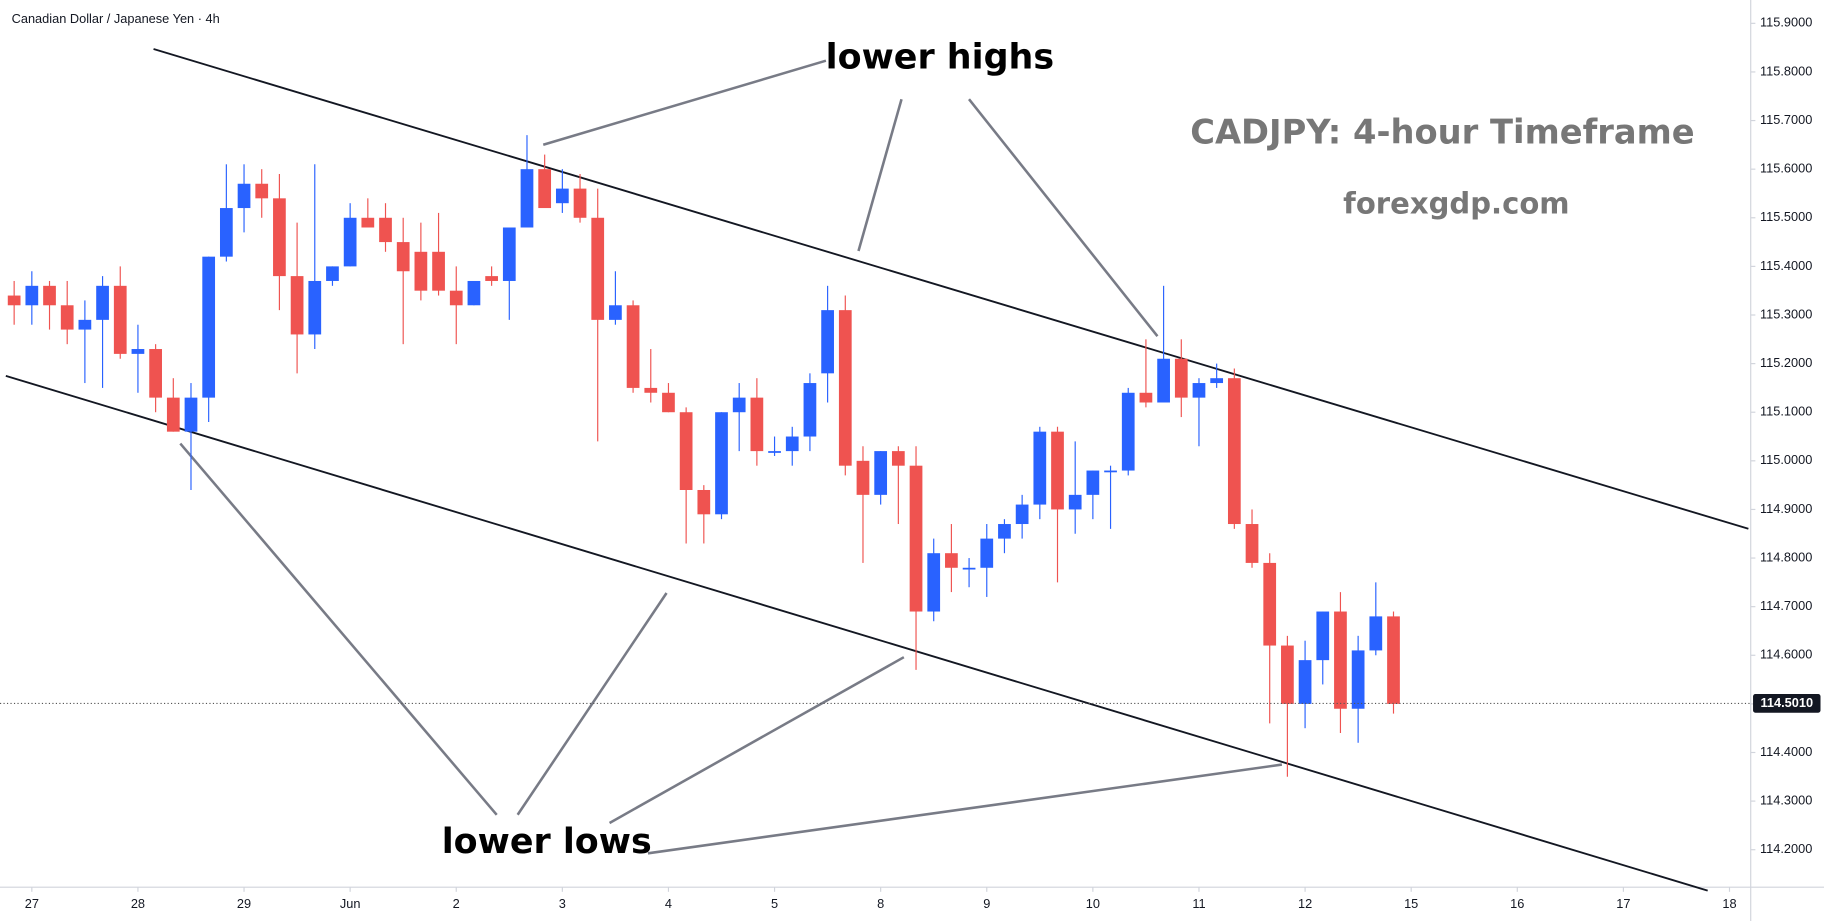 The height and width of the screenshot is (921, 1824). What do you see at coordinates (1411, 903) in the screenshot?
I see `x-tick-label: 15` at bounding box center [1411, 903].